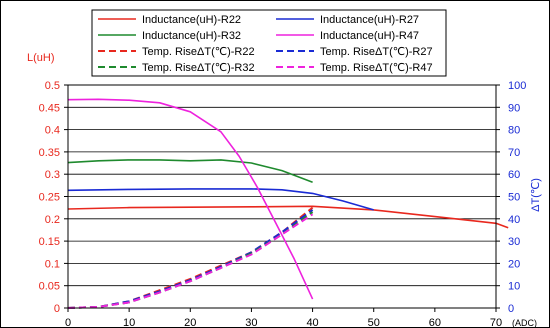  I want to click on x-tick-label: 30, so click(251, 322).